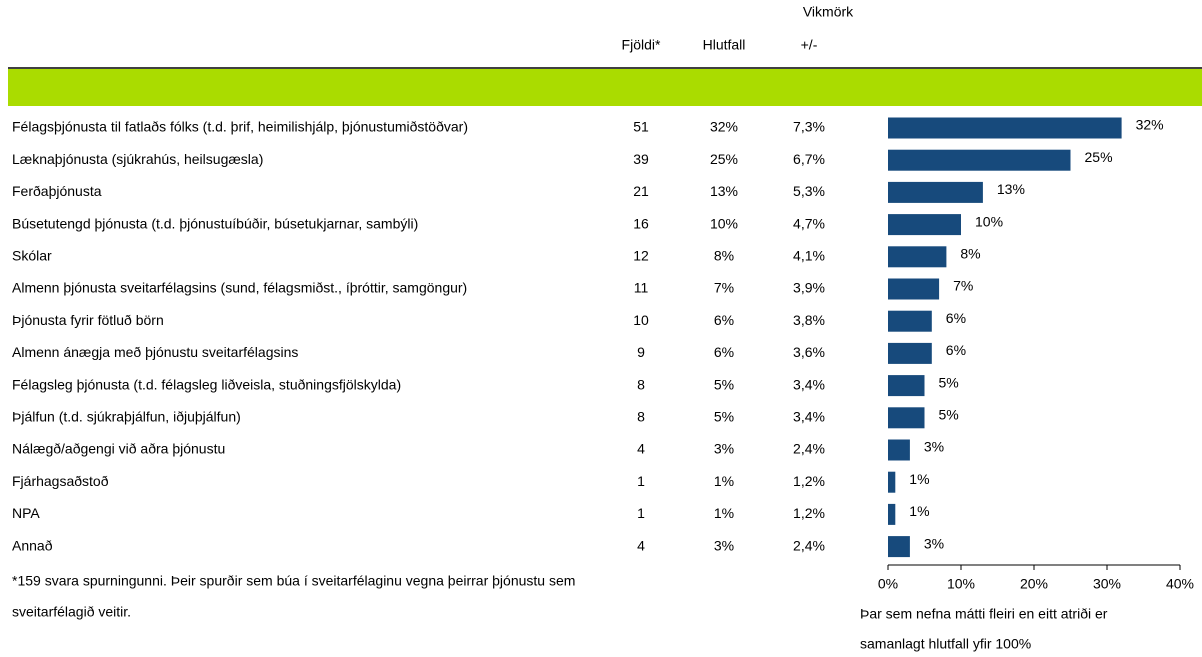 Image resolution: width=1202 pixels, height=657 pixels. What do you see at coordinates (641, 127) in the screenshot?
I see `count: 51` at bounding box center [641, 127].